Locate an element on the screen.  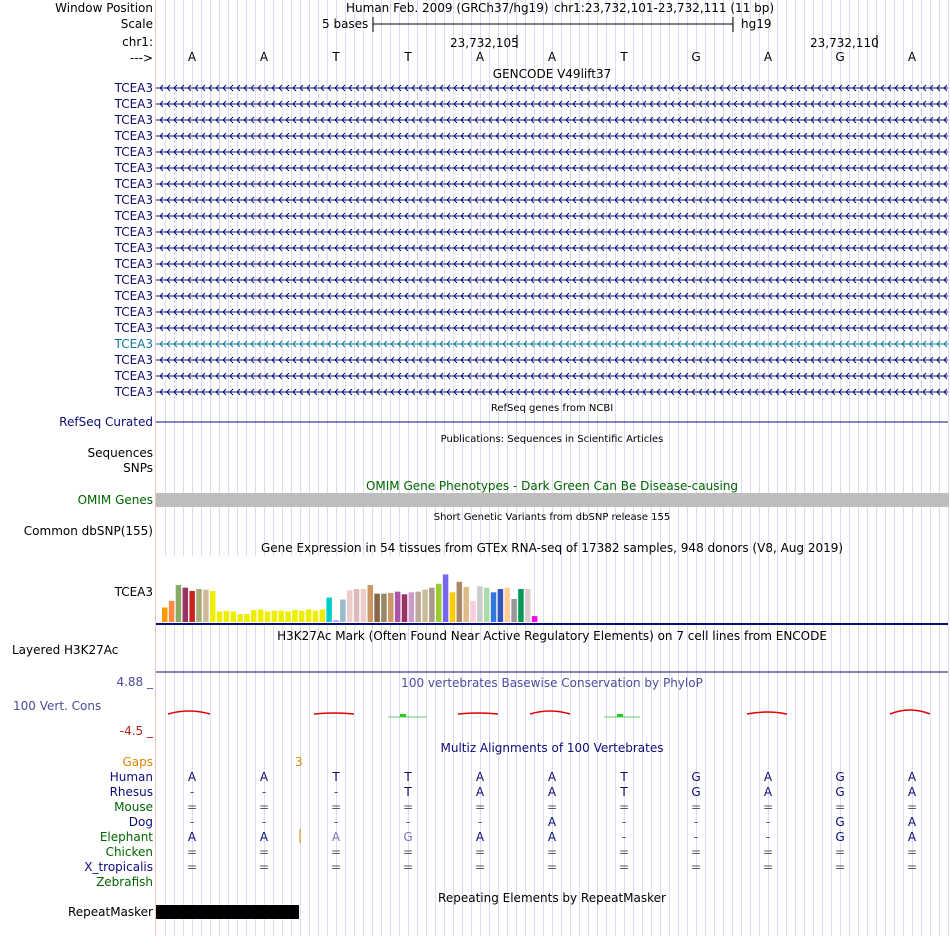
omim-label: OMIM Genes is located at coordinates (115, 500).